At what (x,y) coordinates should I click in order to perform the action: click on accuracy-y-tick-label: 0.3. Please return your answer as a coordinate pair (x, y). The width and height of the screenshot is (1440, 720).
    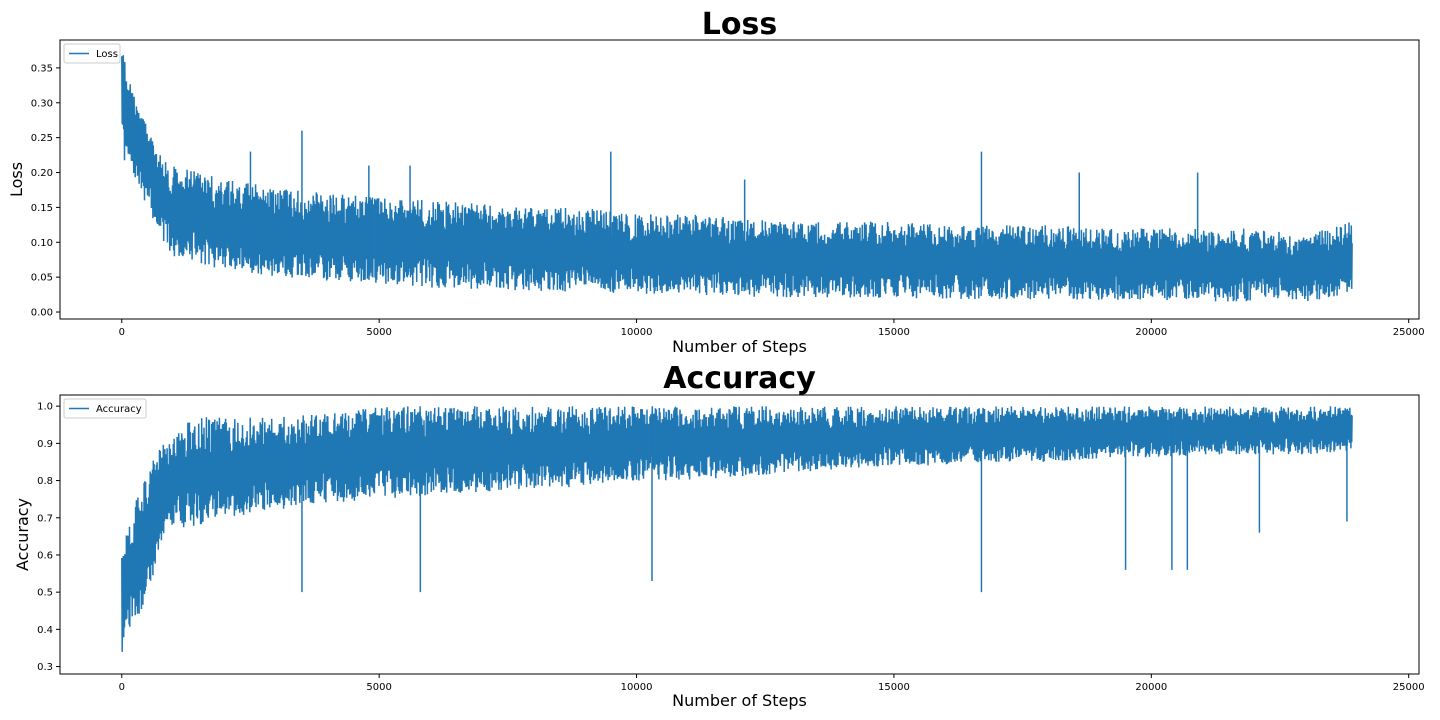
    Looking at the image, I should click on (45, 667).